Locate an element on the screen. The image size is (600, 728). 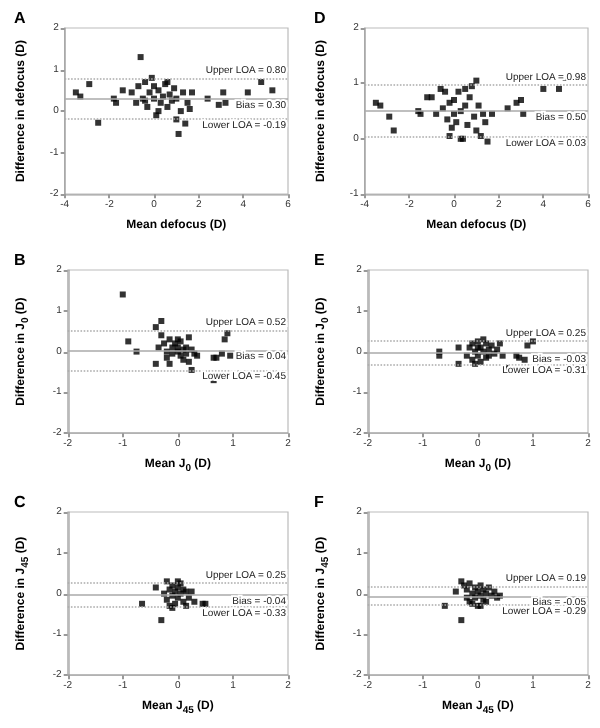
chart-title: C is located at coordinates (20, 502).